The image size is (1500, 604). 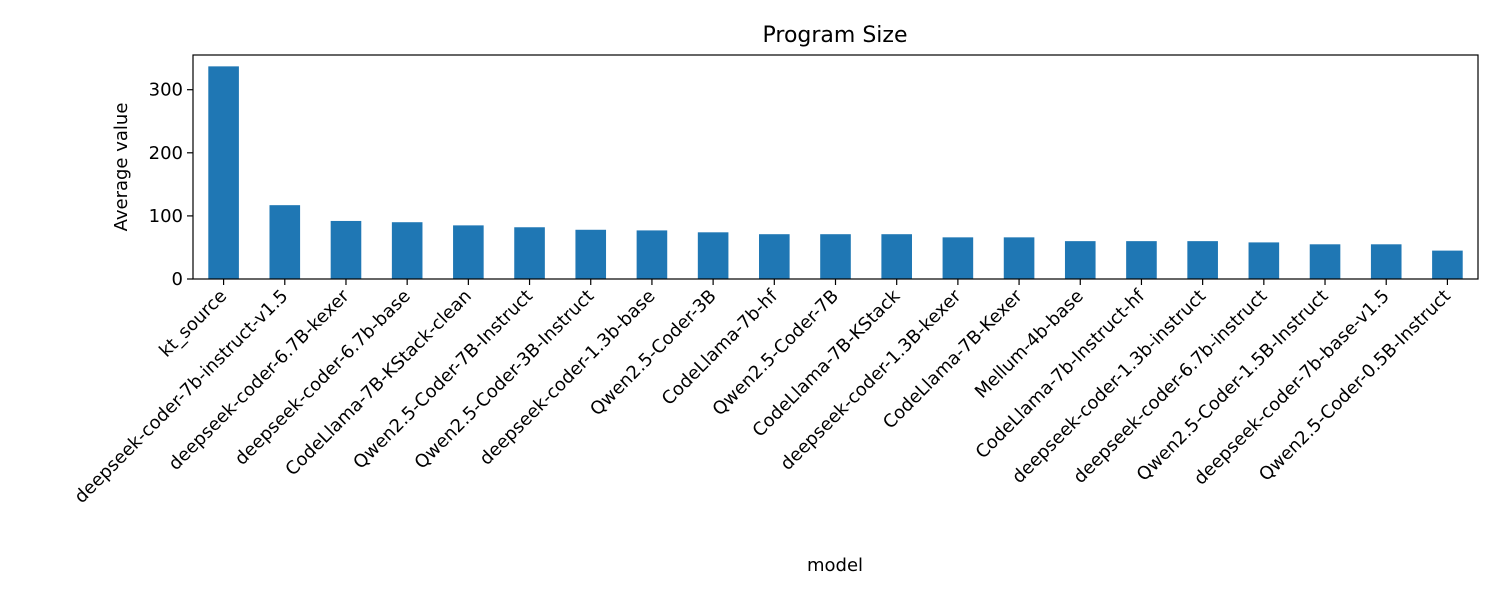 I want to click on y-tick-label-2: 200, so click(x=166, y=153).